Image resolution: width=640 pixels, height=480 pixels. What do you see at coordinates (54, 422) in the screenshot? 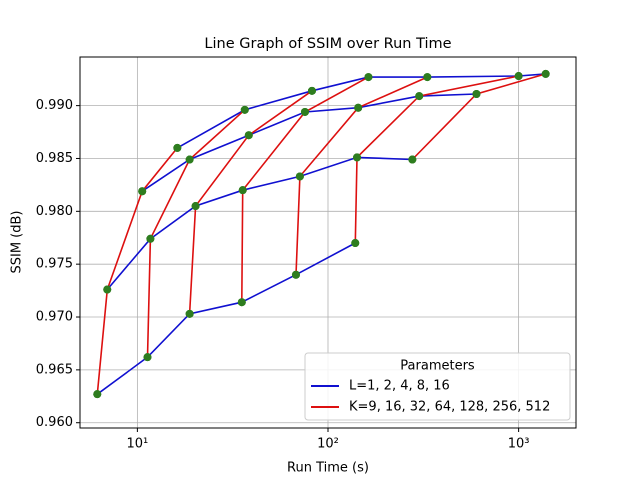
I see `y-tick-label: 0.960` at bounding box center [54, 422].